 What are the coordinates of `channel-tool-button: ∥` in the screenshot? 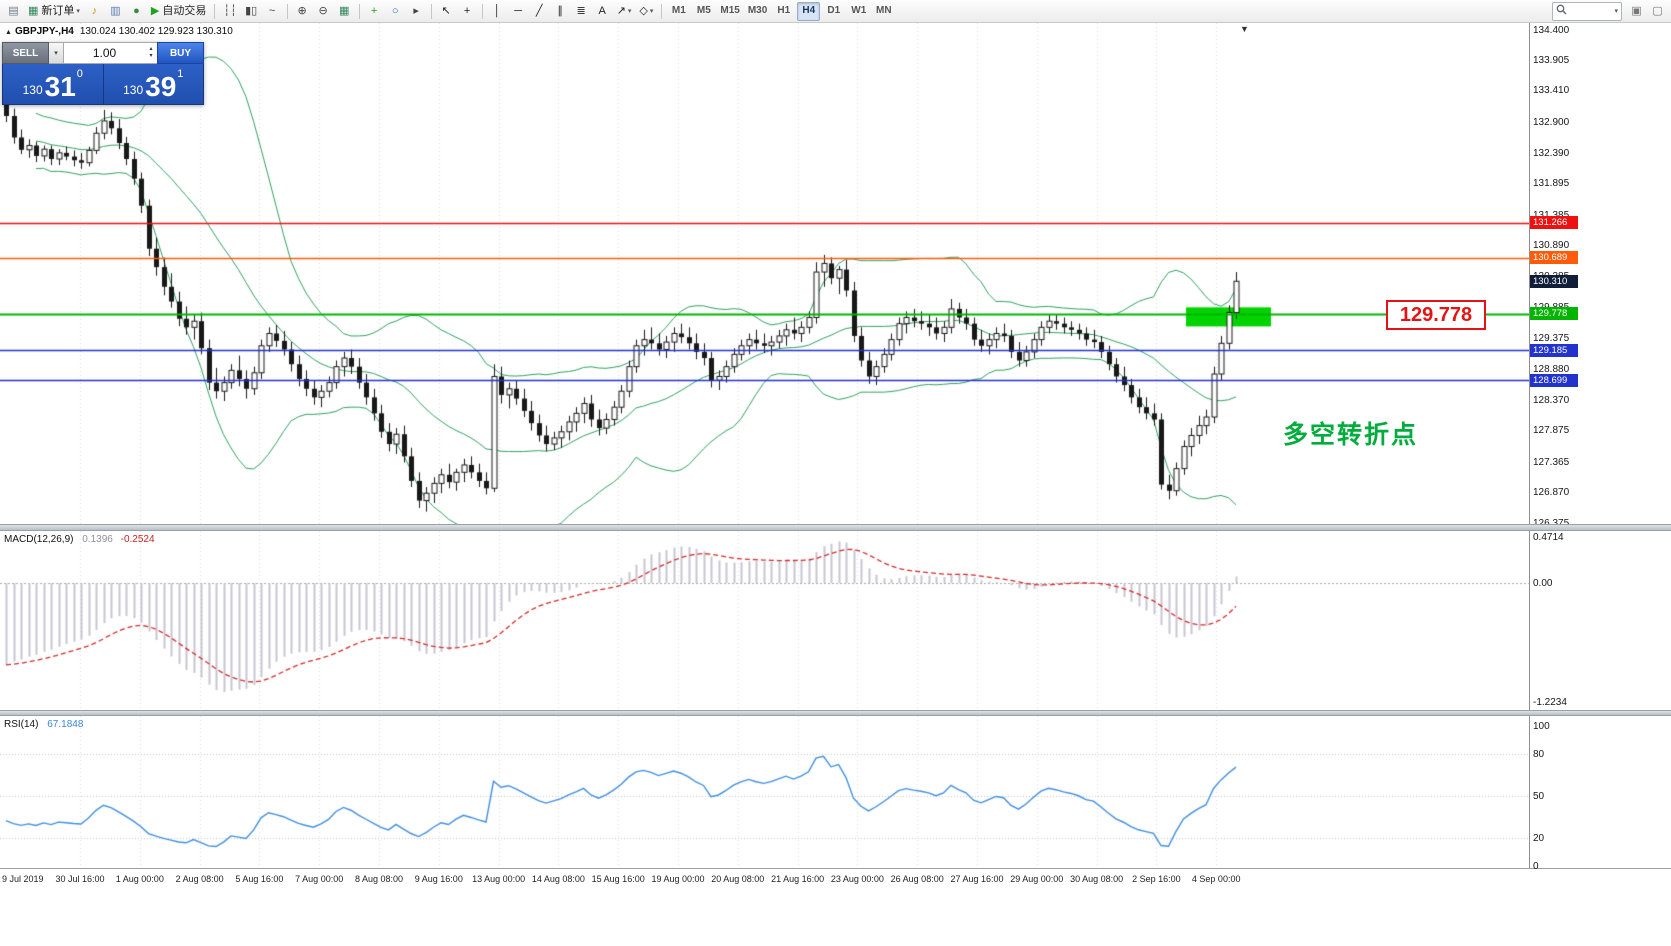 It's located at (560, 11).